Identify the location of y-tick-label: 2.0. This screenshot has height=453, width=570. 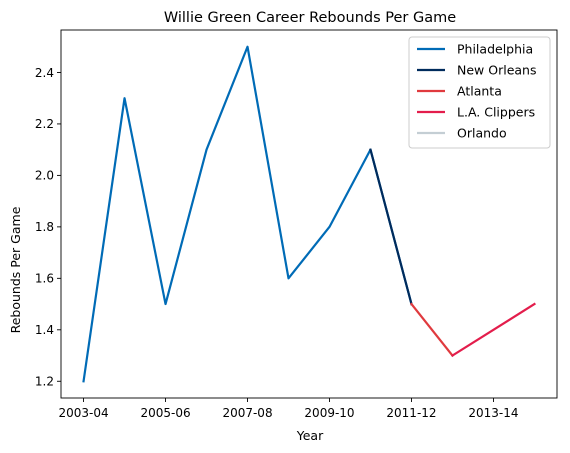
(44, 176).